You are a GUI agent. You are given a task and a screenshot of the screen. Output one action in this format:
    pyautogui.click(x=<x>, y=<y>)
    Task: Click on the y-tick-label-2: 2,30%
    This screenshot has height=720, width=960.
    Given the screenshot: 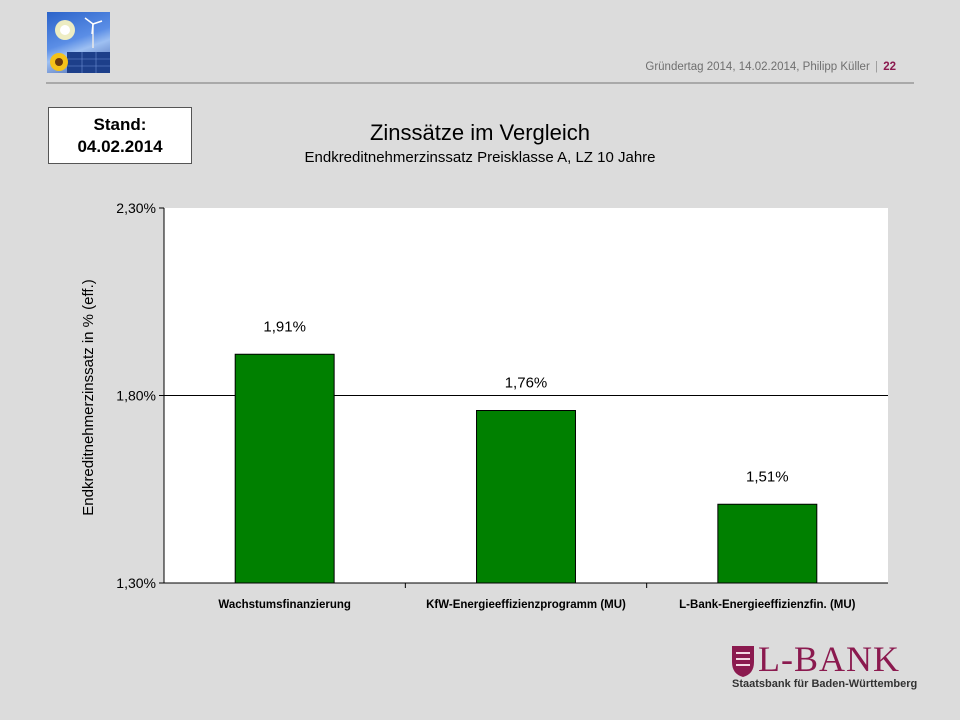 What is the action you would take?
    pyautogui.click(x=136, y=208)
    